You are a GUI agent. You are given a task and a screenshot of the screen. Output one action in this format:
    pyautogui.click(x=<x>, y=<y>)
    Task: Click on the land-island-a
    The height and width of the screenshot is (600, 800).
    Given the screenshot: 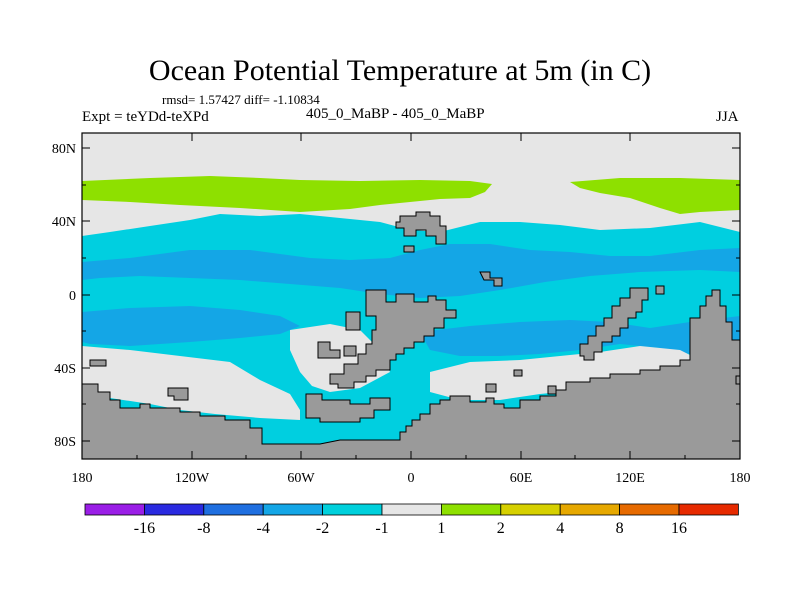 What is the action you would take?
    pyautogui.click(x=353, y=321)
    